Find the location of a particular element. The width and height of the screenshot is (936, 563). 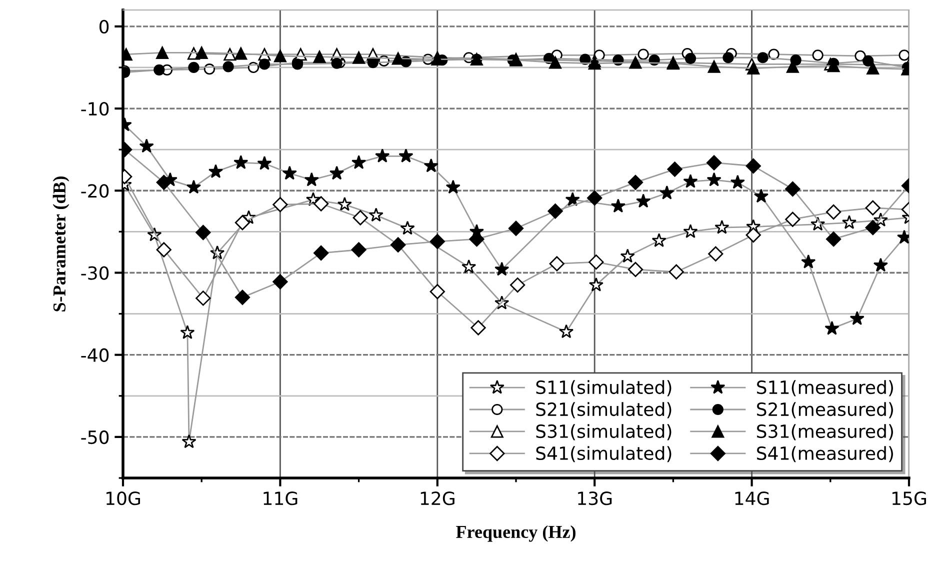

legend-label: S11(simulated) is located at coordinates (604, 388).